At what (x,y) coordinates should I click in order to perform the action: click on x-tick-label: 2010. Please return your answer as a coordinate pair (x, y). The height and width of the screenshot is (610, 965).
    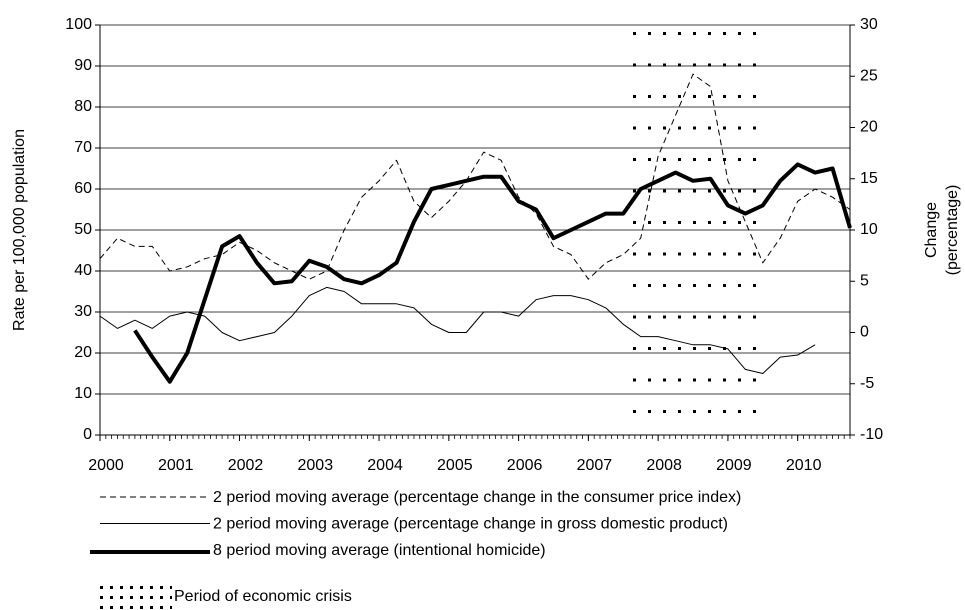
    Looking at the image, I should click on (804, 465).